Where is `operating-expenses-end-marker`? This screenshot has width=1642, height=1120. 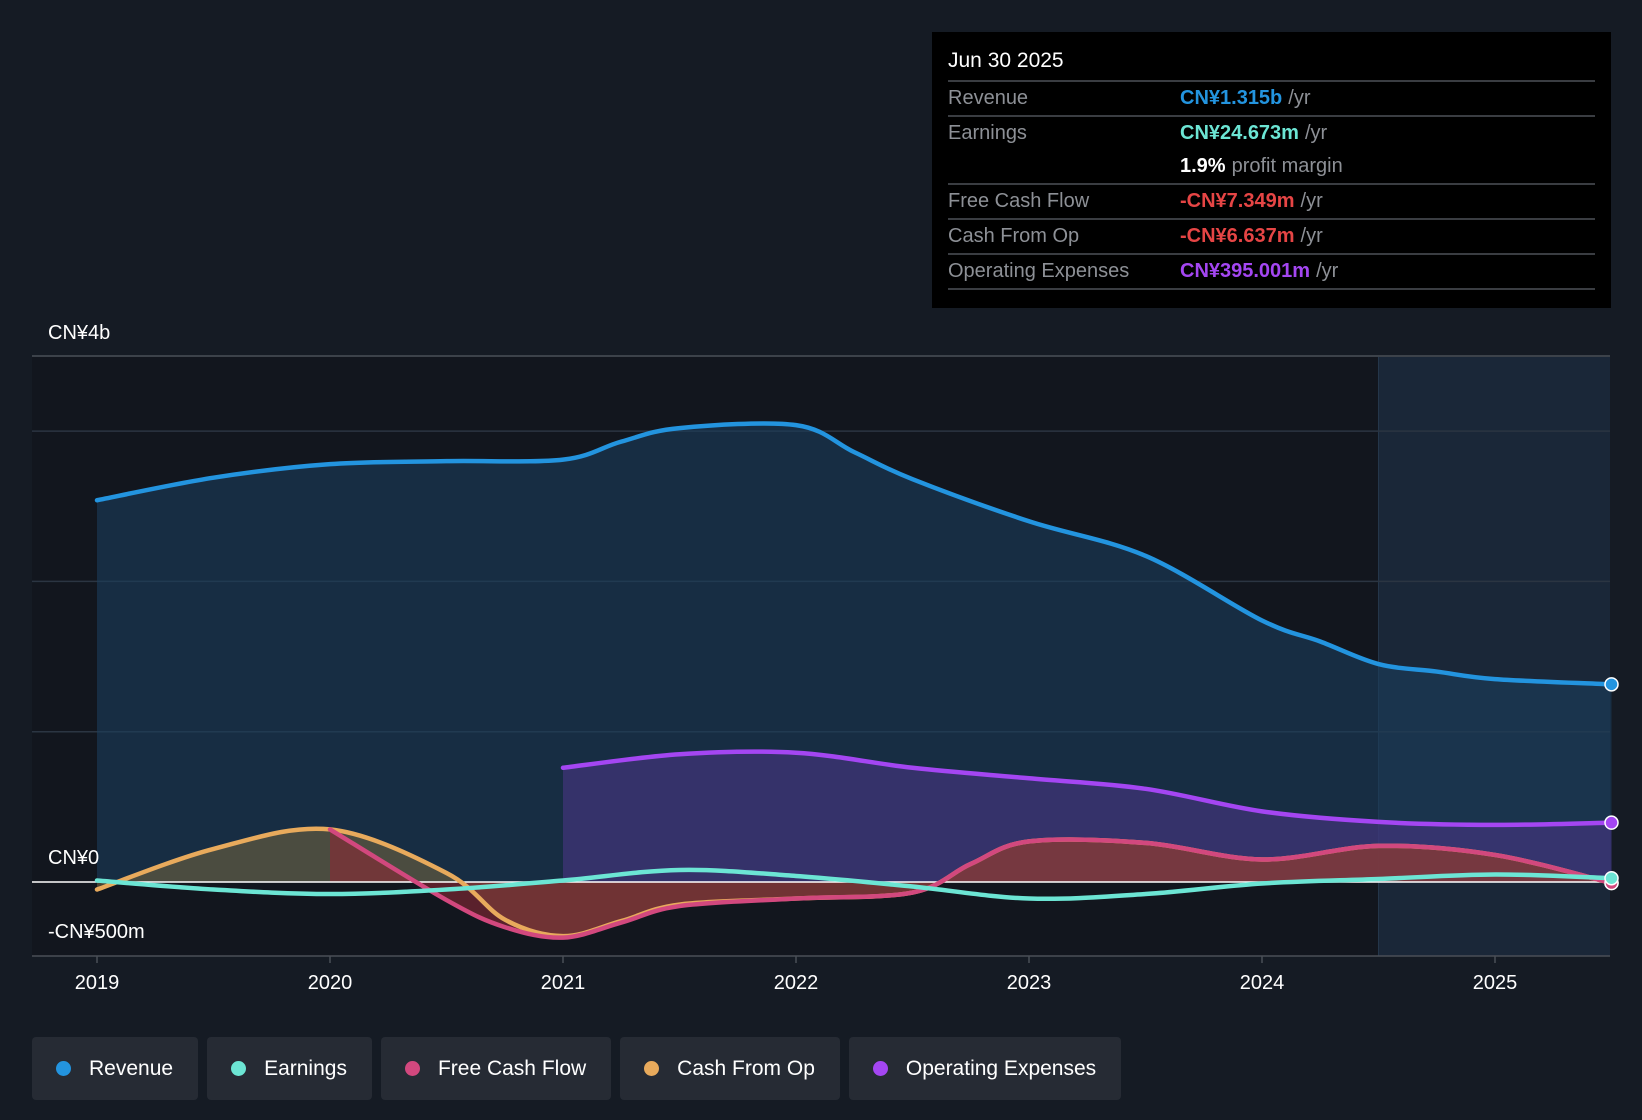 operating-expenses-end-marker is located at coordinates (1611, 822).